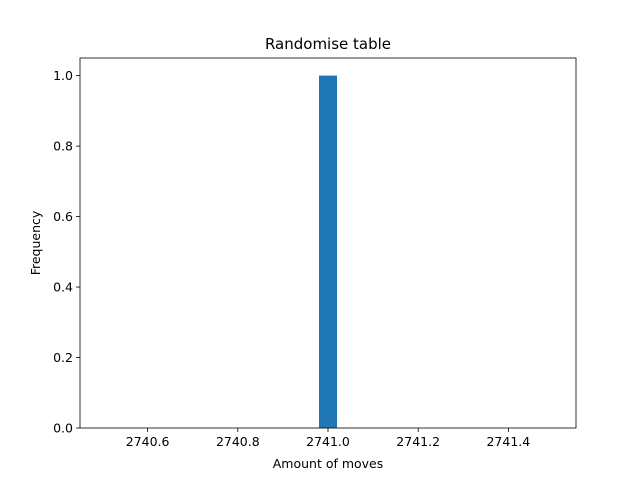 This screenshot has height=480, width=640. What do you see at coordinates (63, 287) in the screenshot?
I see `y-tick-label: 0.4` at bounding box center [63, 287].